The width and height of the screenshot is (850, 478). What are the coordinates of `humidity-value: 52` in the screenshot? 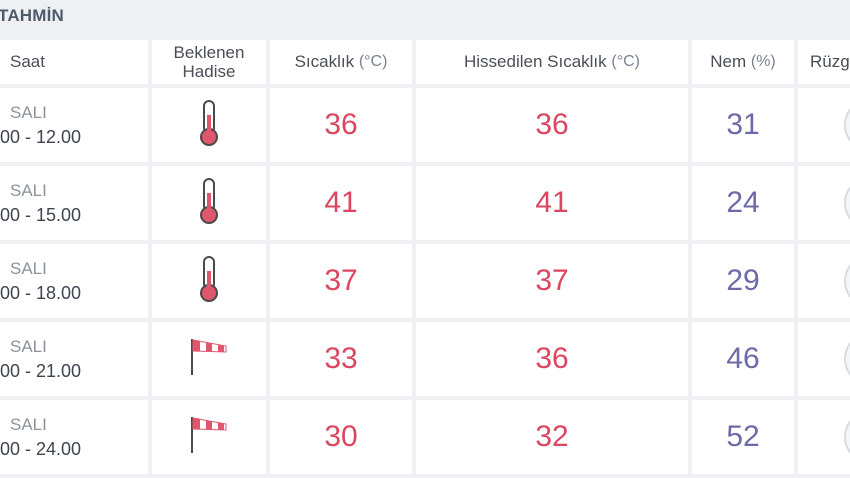 It's located at (743, 437).